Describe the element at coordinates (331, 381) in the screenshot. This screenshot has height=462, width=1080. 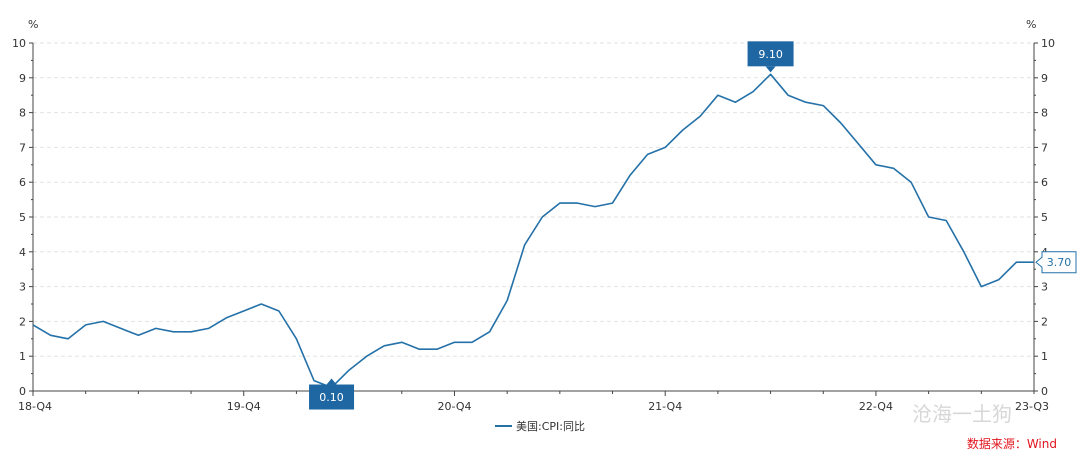
I see `min-callout-pointer` at that location.